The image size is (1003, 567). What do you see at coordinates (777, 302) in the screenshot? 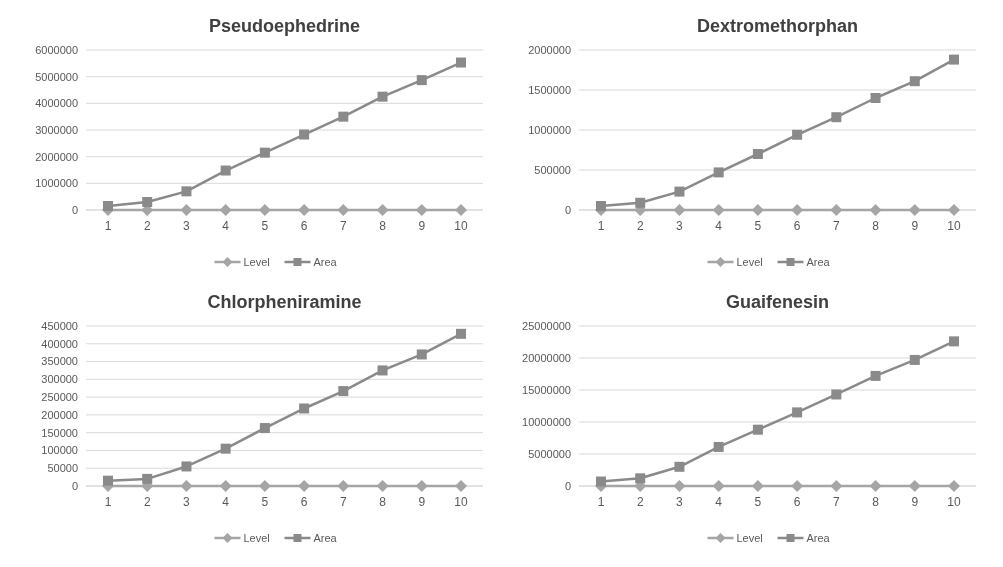
I see `chart-title: Guaifenesin` at bounding box center [777, 302].